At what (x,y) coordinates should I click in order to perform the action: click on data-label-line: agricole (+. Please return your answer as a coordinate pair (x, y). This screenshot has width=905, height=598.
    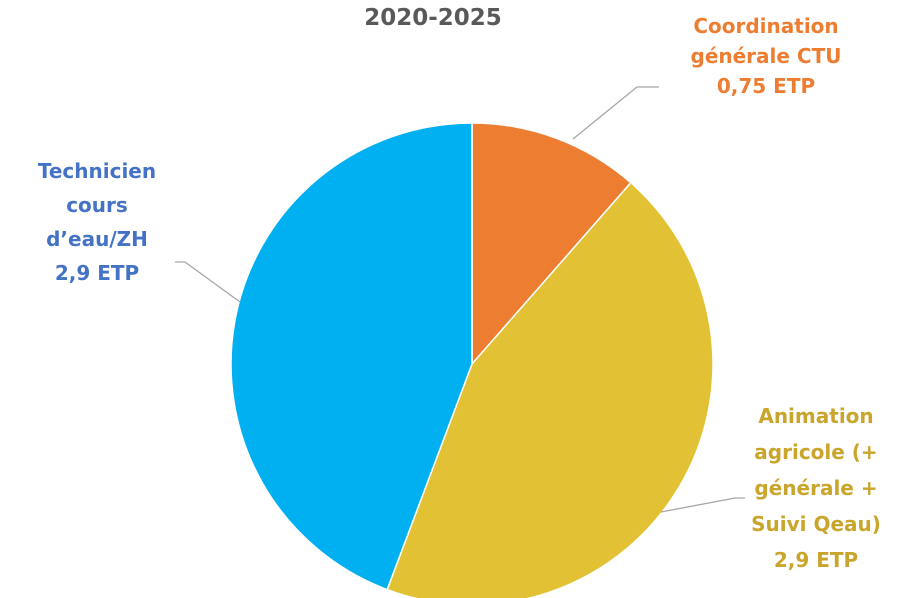
    Looking at the image, I should click on (815, 452).